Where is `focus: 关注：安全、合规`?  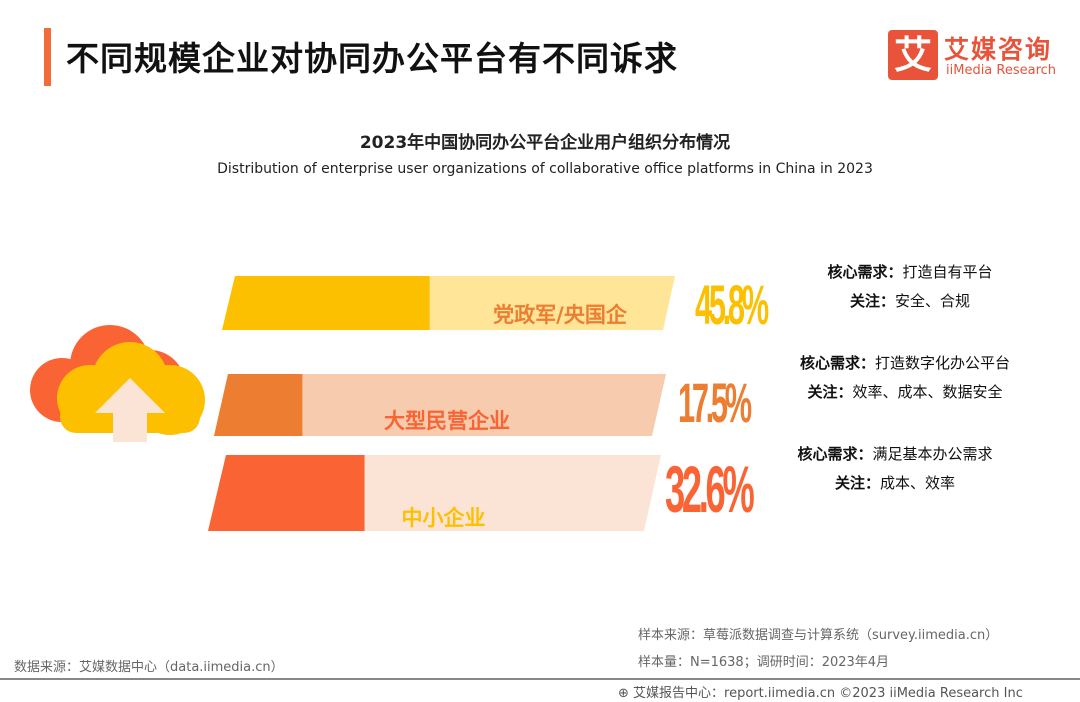
focus: 关注：安全、合规 is located at coordinates (910, 301).